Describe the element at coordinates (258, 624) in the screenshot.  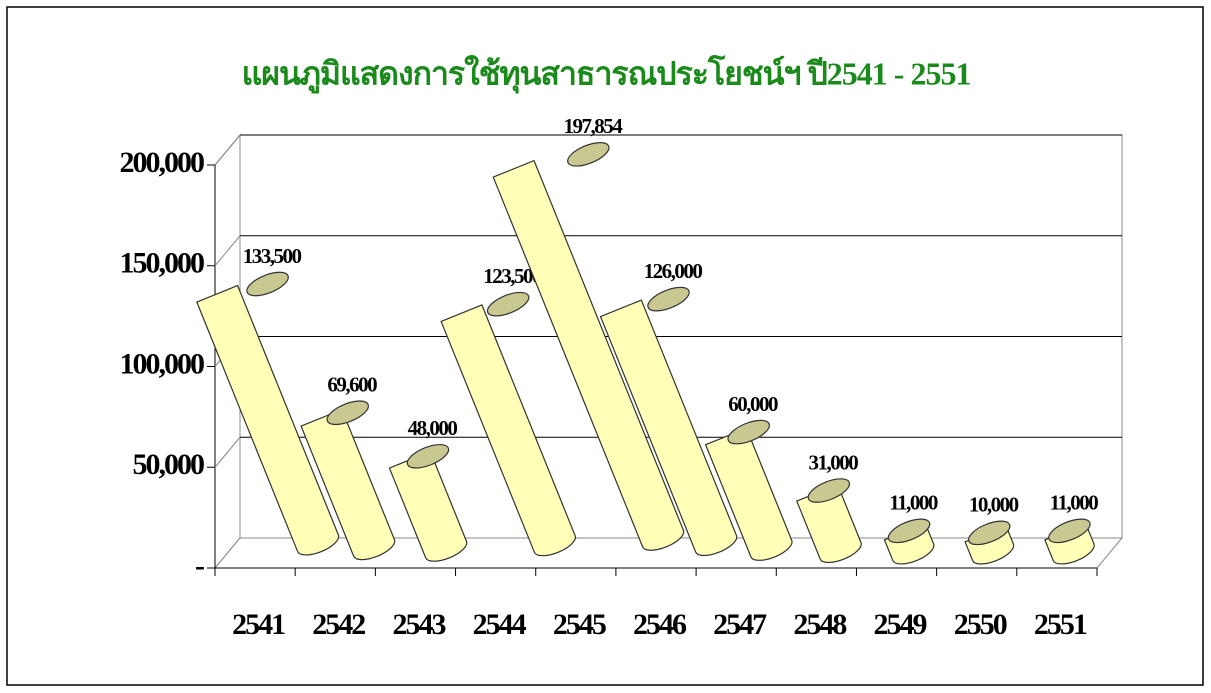
I see `x-tick-label: 2541` at that location.